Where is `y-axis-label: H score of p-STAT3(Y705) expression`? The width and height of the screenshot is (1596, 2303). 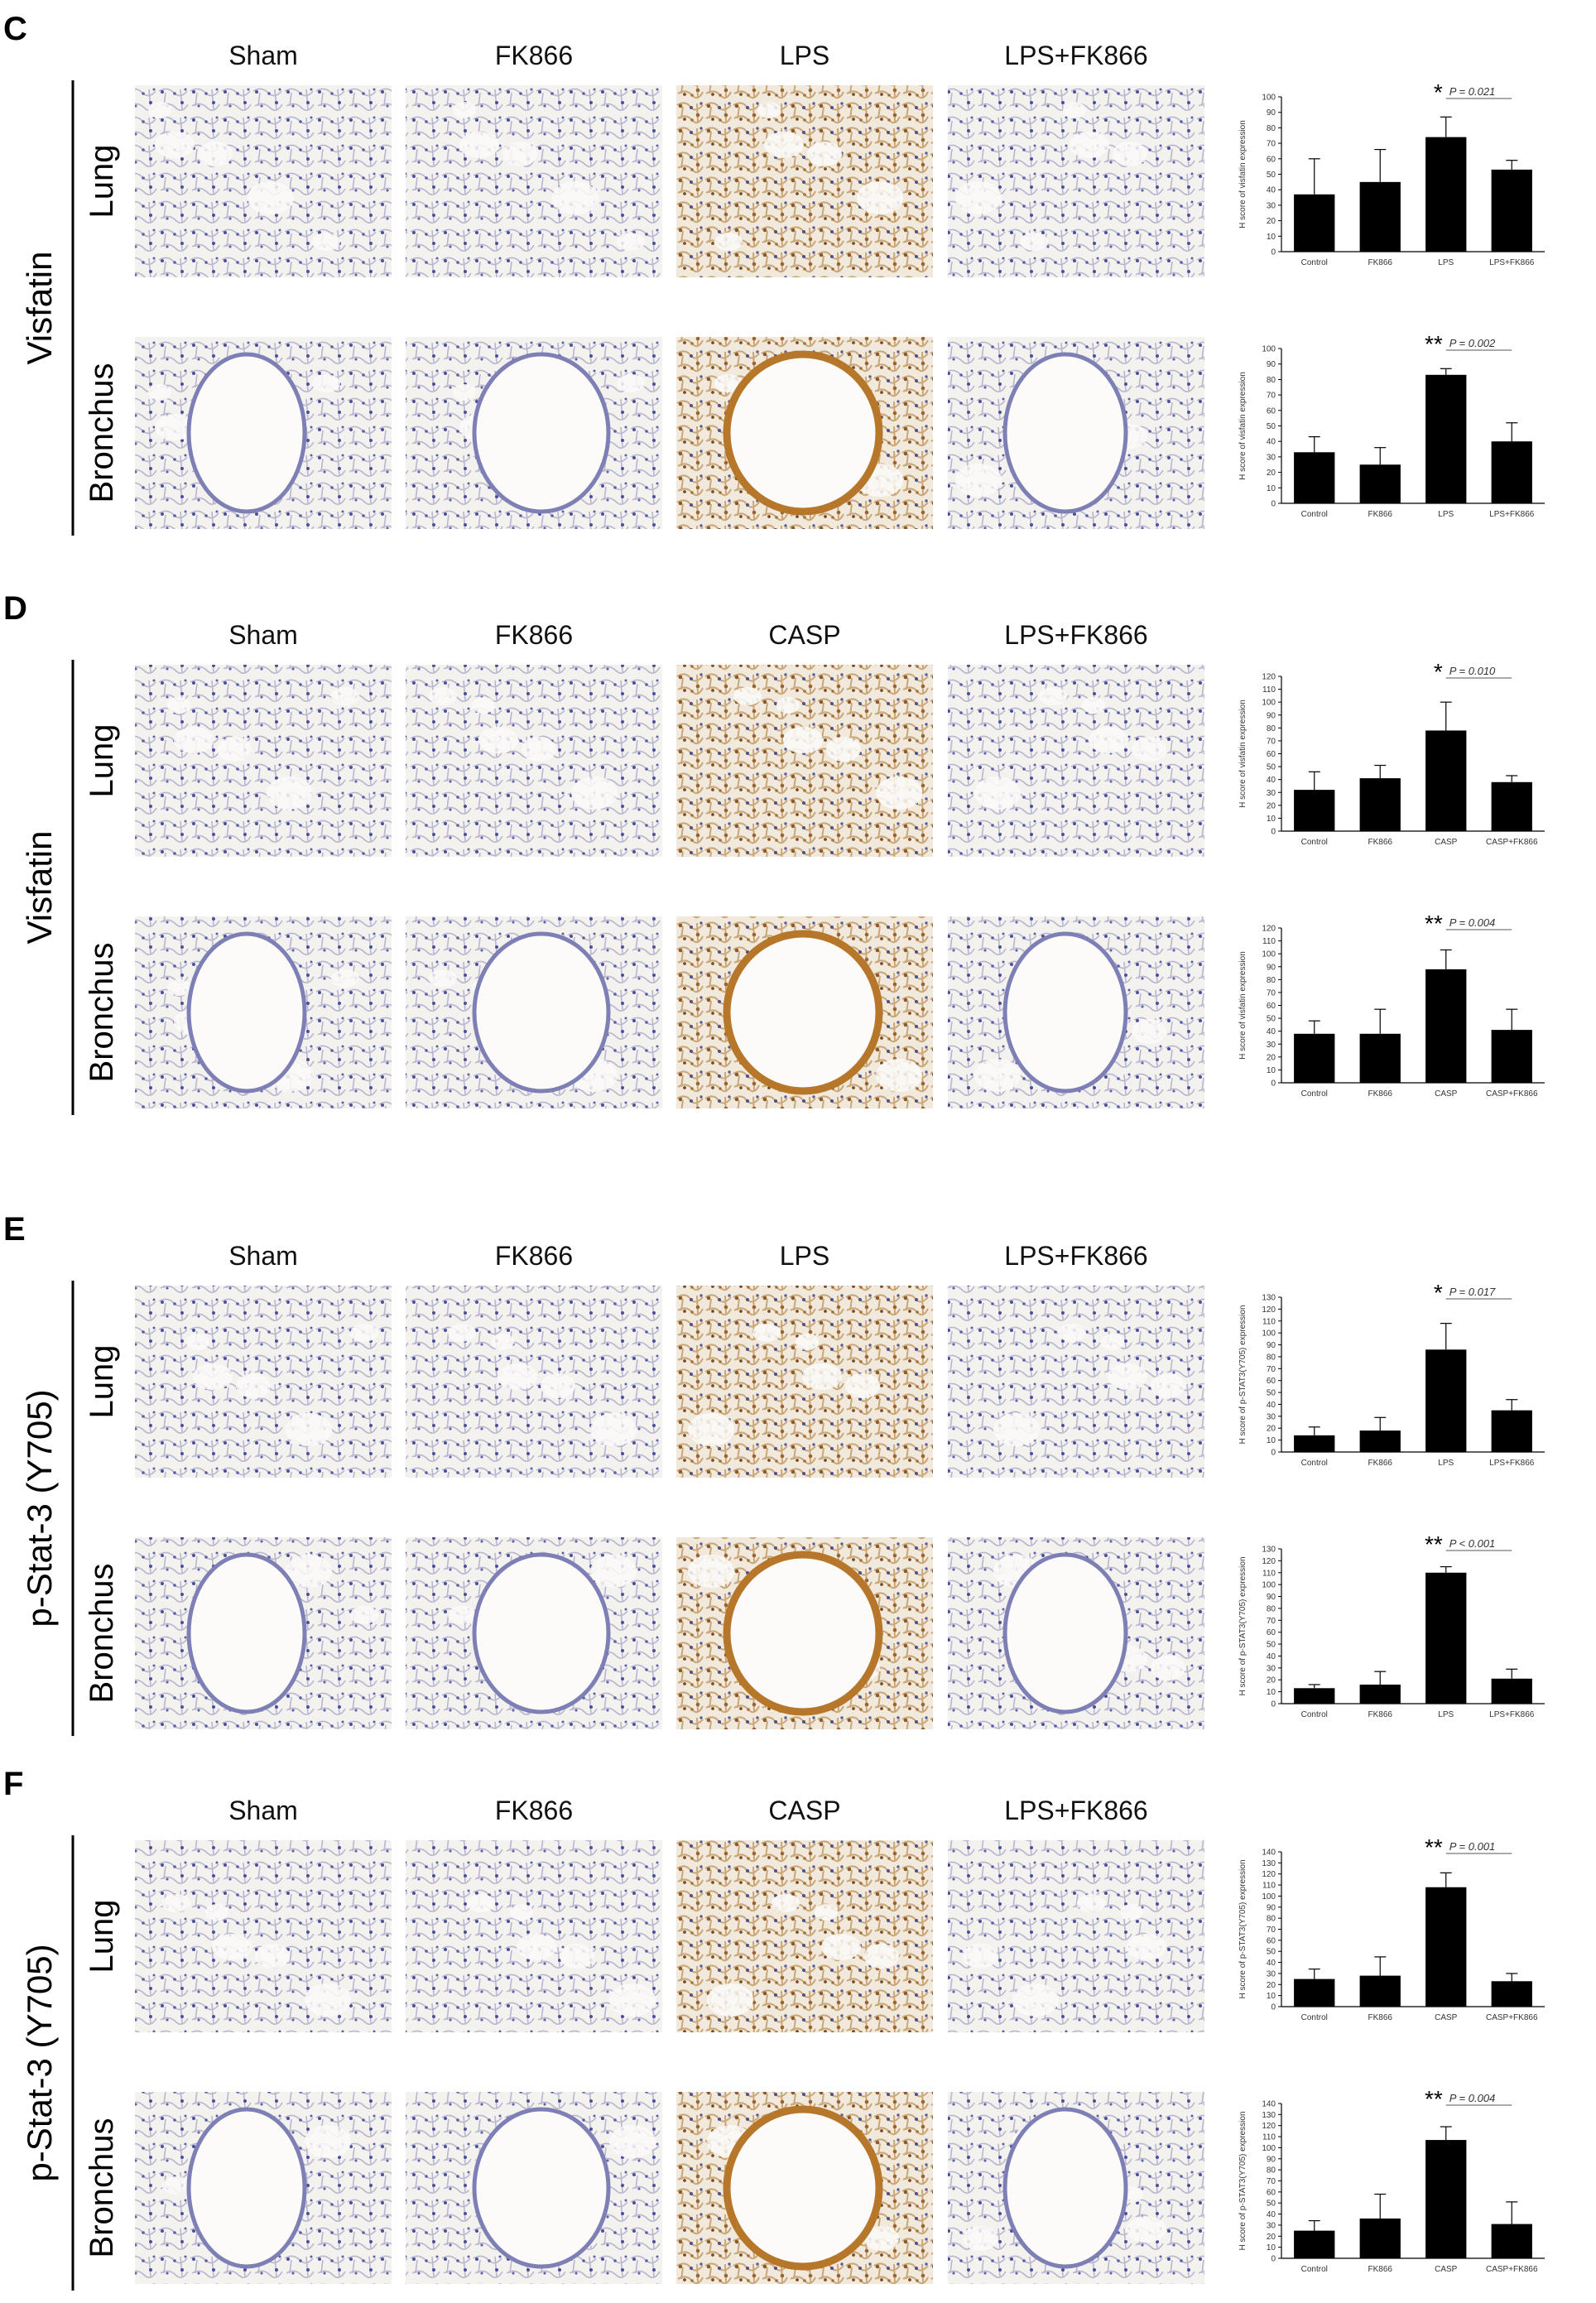 y-axis-label: H score of p-STAT3(Y705) expression is located at coordinates (1242, 1928).